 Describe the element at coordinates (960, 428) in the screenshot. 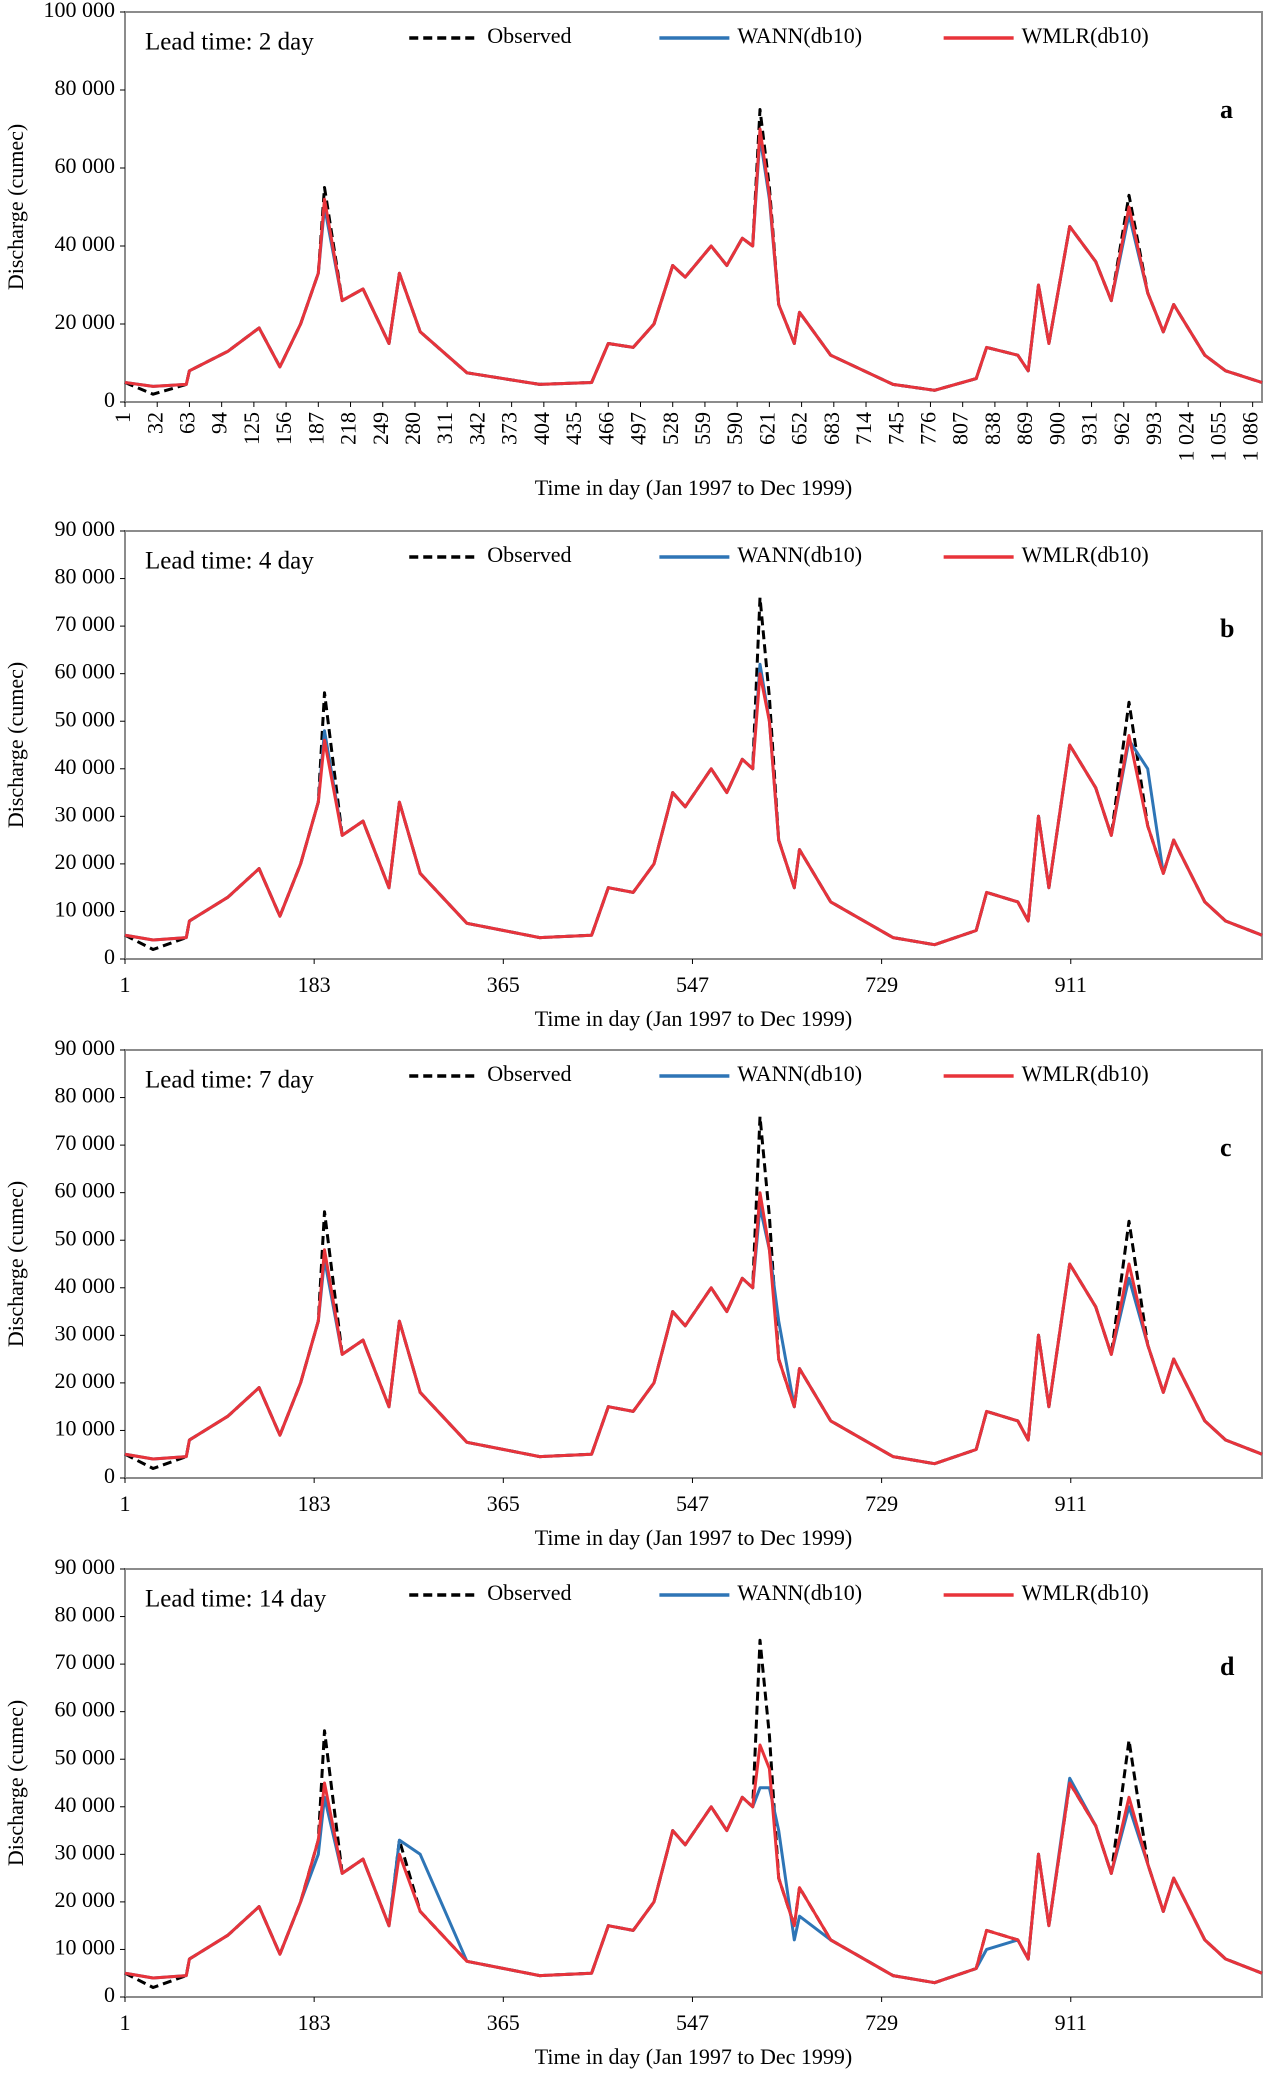

I see `x-tick-label: 807` at that location.